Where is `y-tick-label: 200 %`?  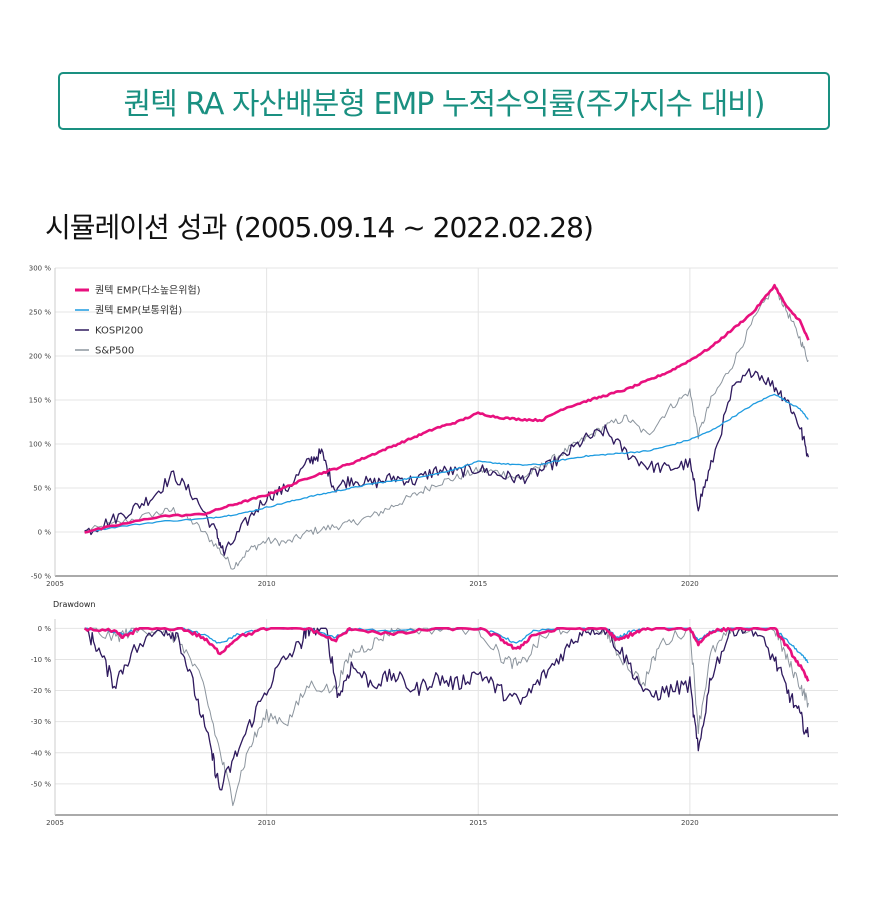 y-tick-label: 200 % is located at coordinates (40, 357).